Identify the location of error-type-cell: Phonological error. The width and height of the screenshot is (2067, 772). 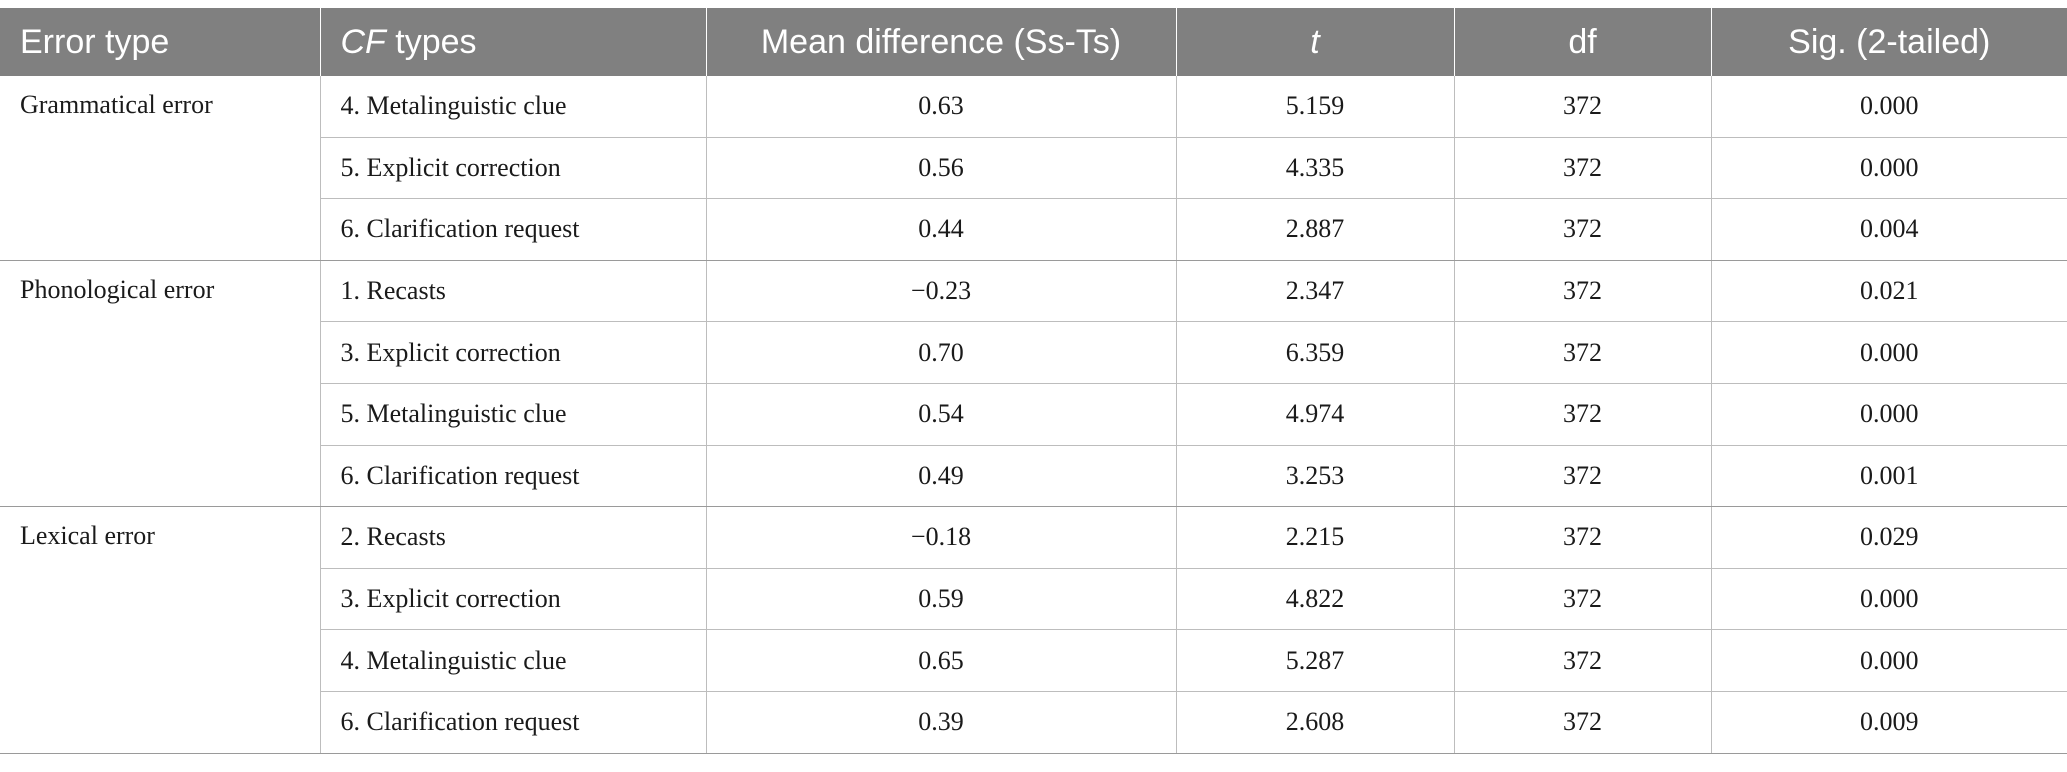
(160, 384).